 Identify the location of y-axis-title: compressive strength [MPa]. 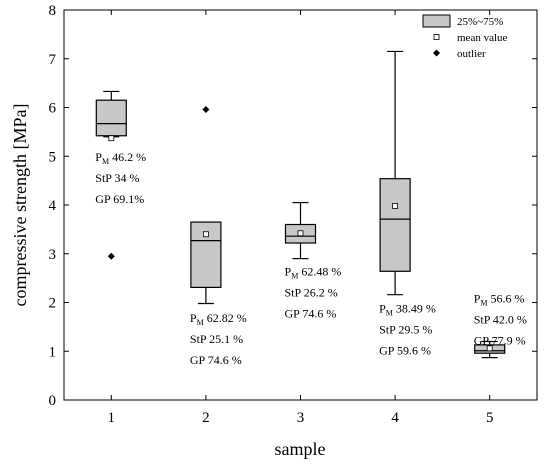
(20, 205).